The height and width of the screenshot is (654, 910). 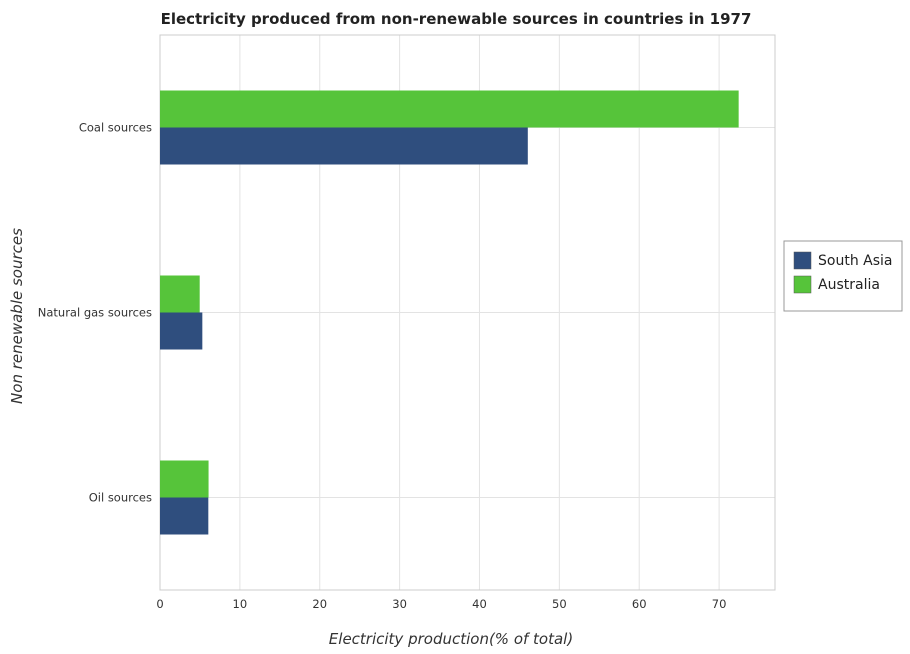 I want to click on x-tick-label: 60, so click(x=639, y=604).